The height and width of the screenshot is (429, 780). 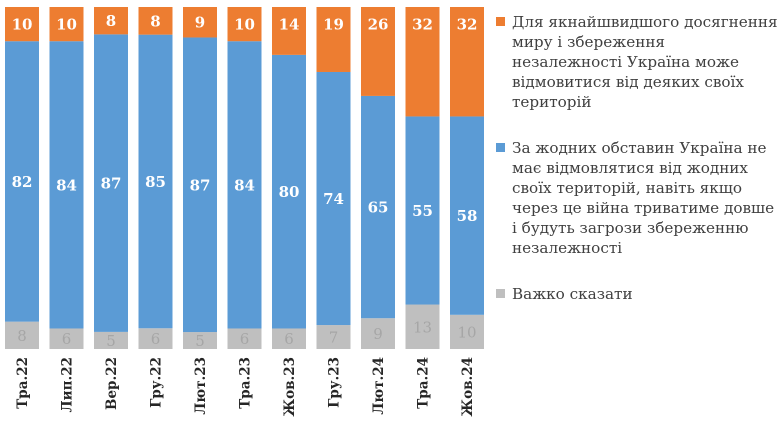 I want to click on legend-swatch-gray, so click(x=500, y=293).